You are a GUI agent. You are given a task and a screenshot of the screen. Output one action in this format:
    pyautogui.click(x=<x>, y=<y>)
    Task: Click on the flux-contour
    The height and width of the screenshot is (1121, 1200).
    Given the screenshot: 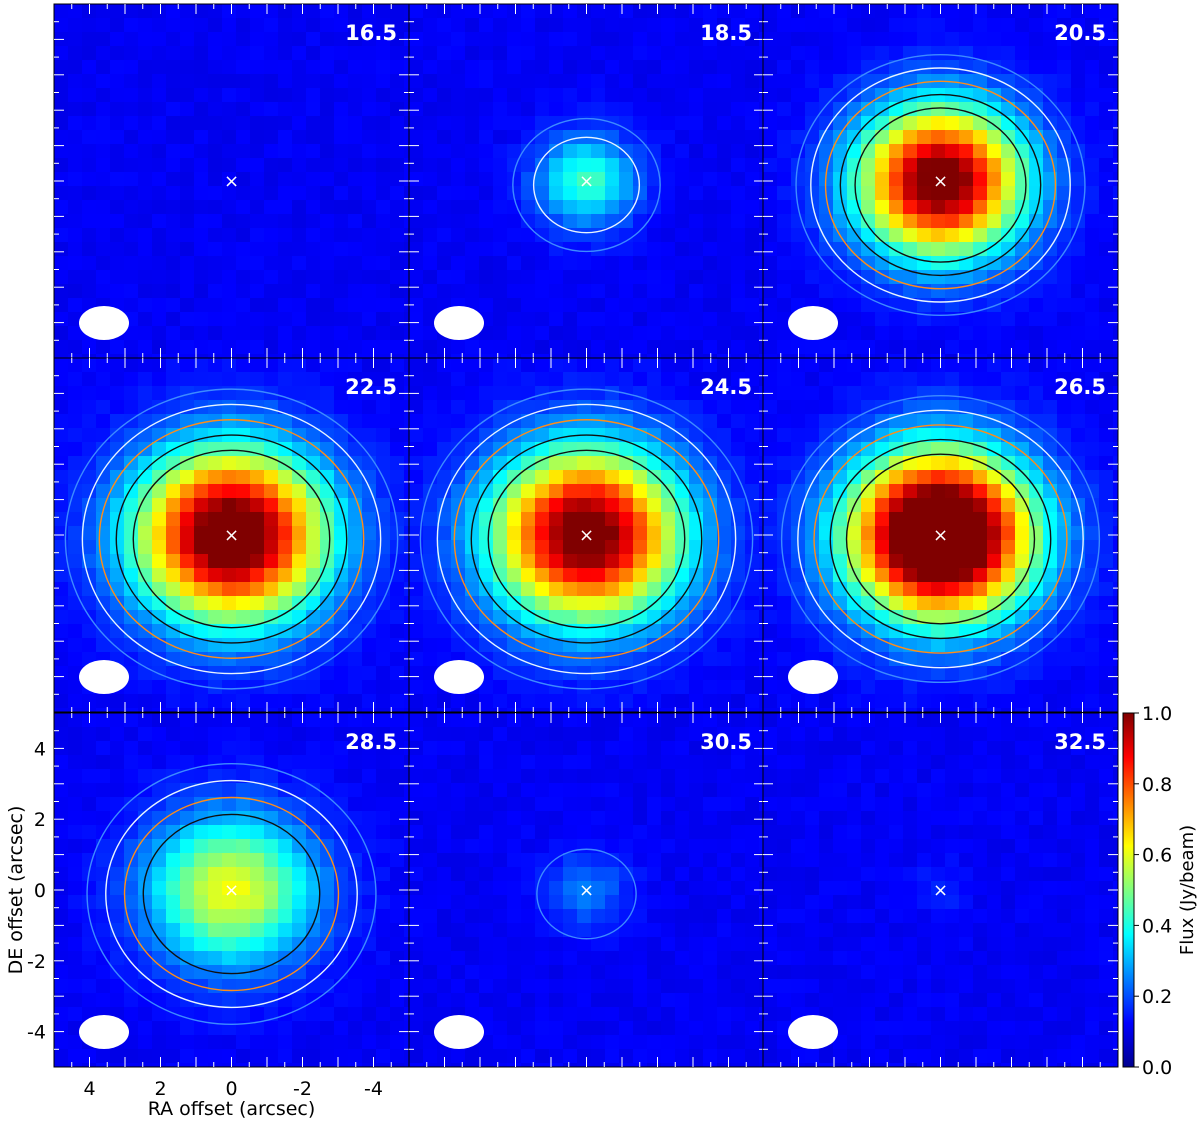 What is the action you would take?
    pyautogui.click(x=231, y=539)
    